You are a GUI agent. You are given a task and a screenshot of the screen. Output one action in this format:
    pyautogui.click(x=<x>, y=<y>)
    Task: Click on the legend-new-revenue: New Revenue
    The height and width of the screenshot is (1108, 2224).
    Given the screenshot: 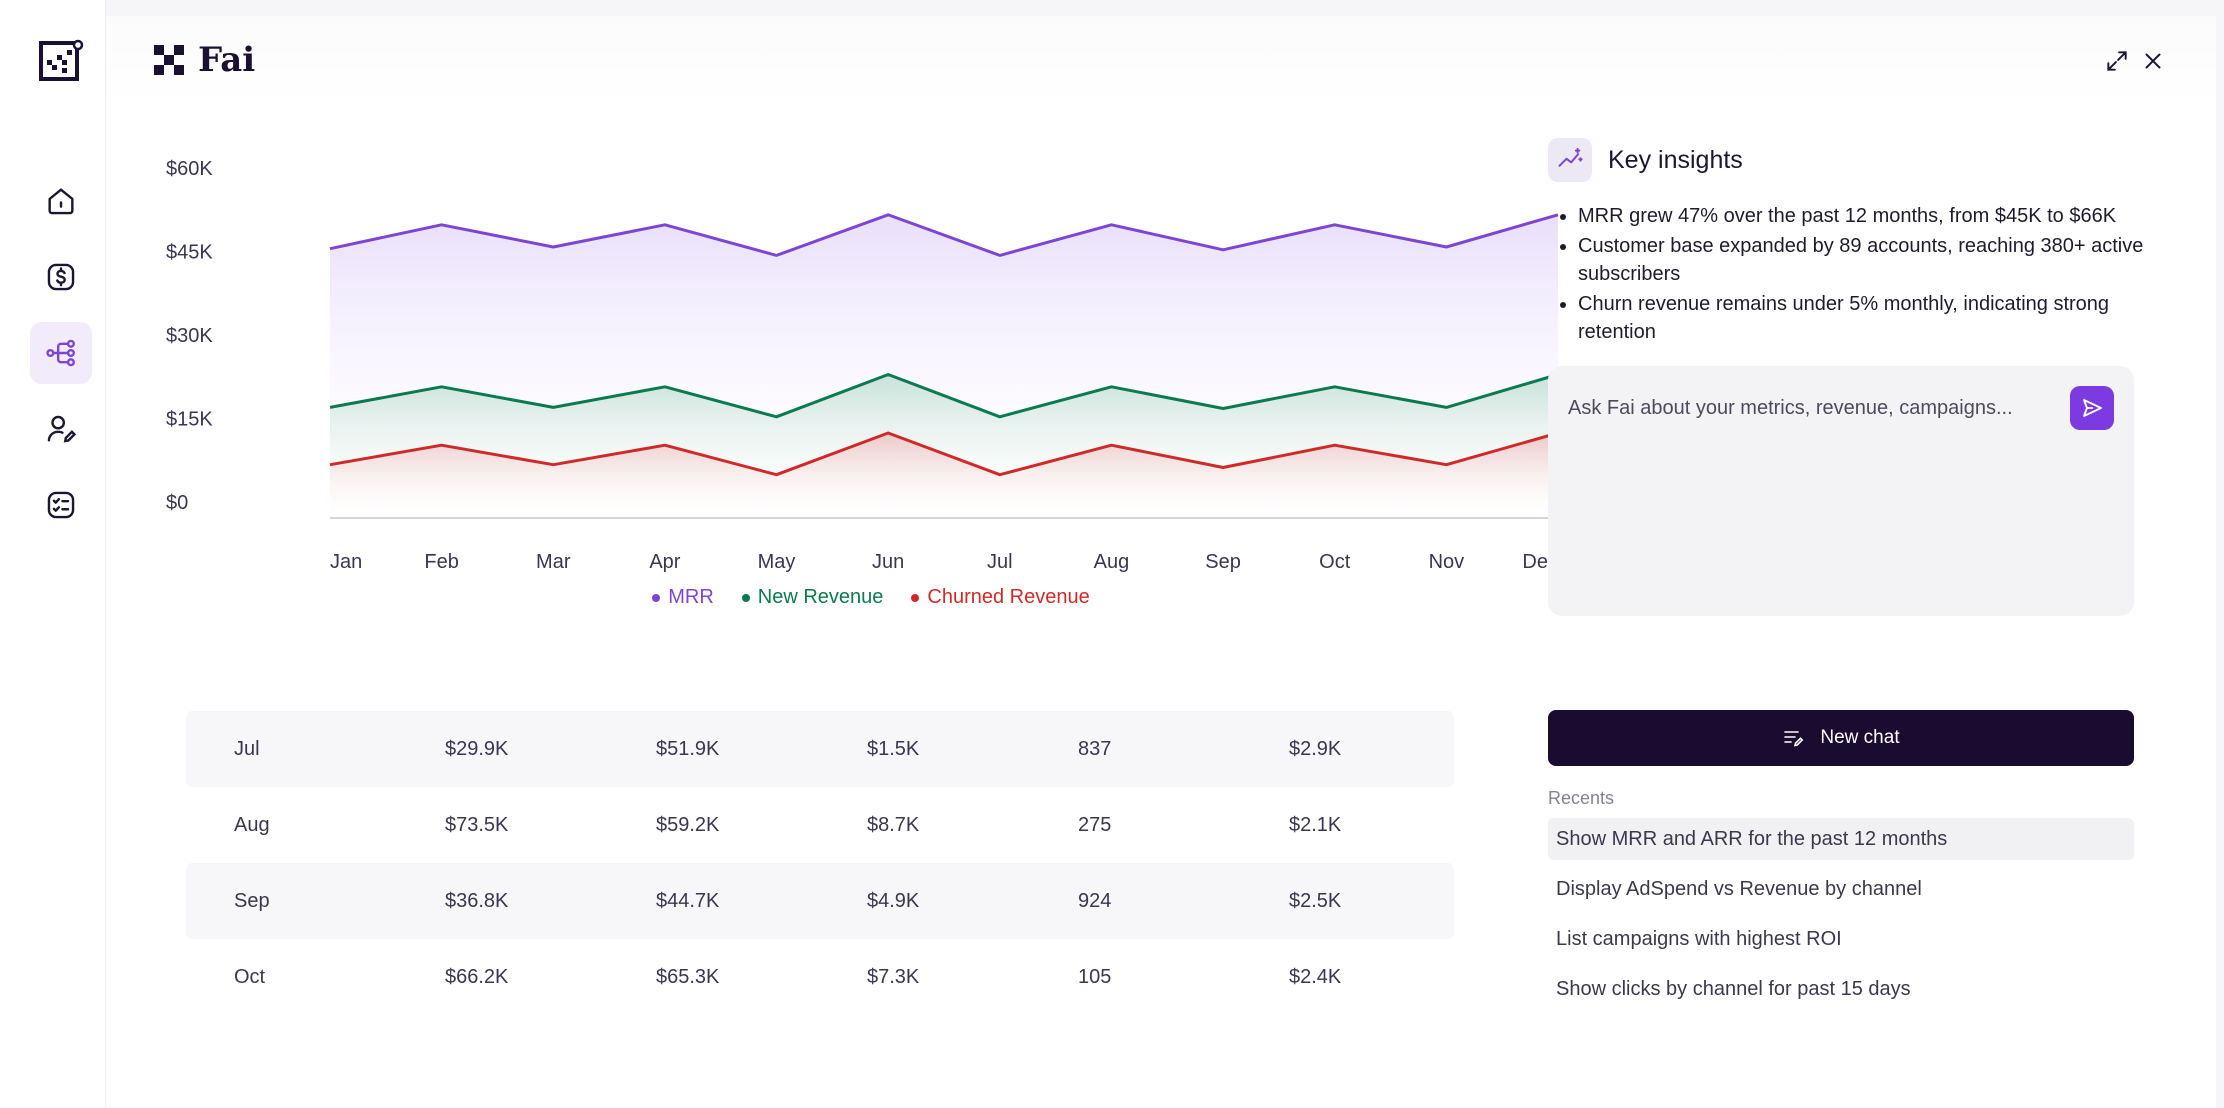 What is the action you would take?
    pyautogui.click(x=812, y=597)
    